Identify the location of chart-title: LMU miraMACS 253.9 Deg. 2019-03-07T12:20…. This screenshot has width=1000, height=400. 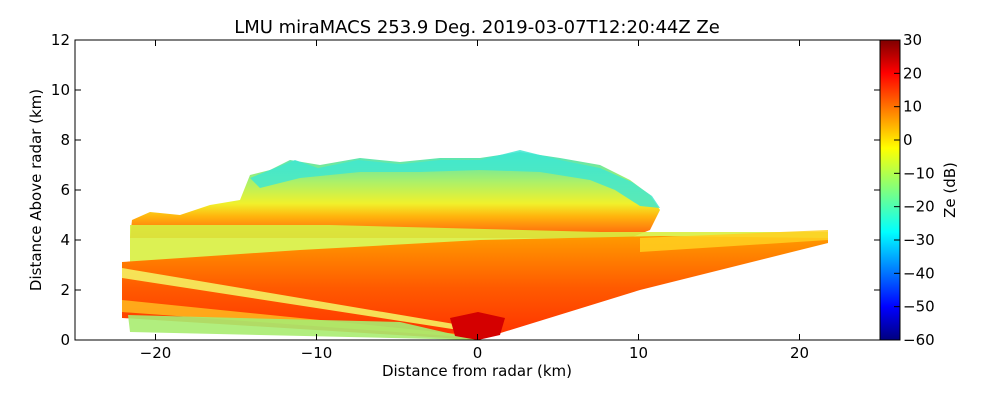
(477, 27).